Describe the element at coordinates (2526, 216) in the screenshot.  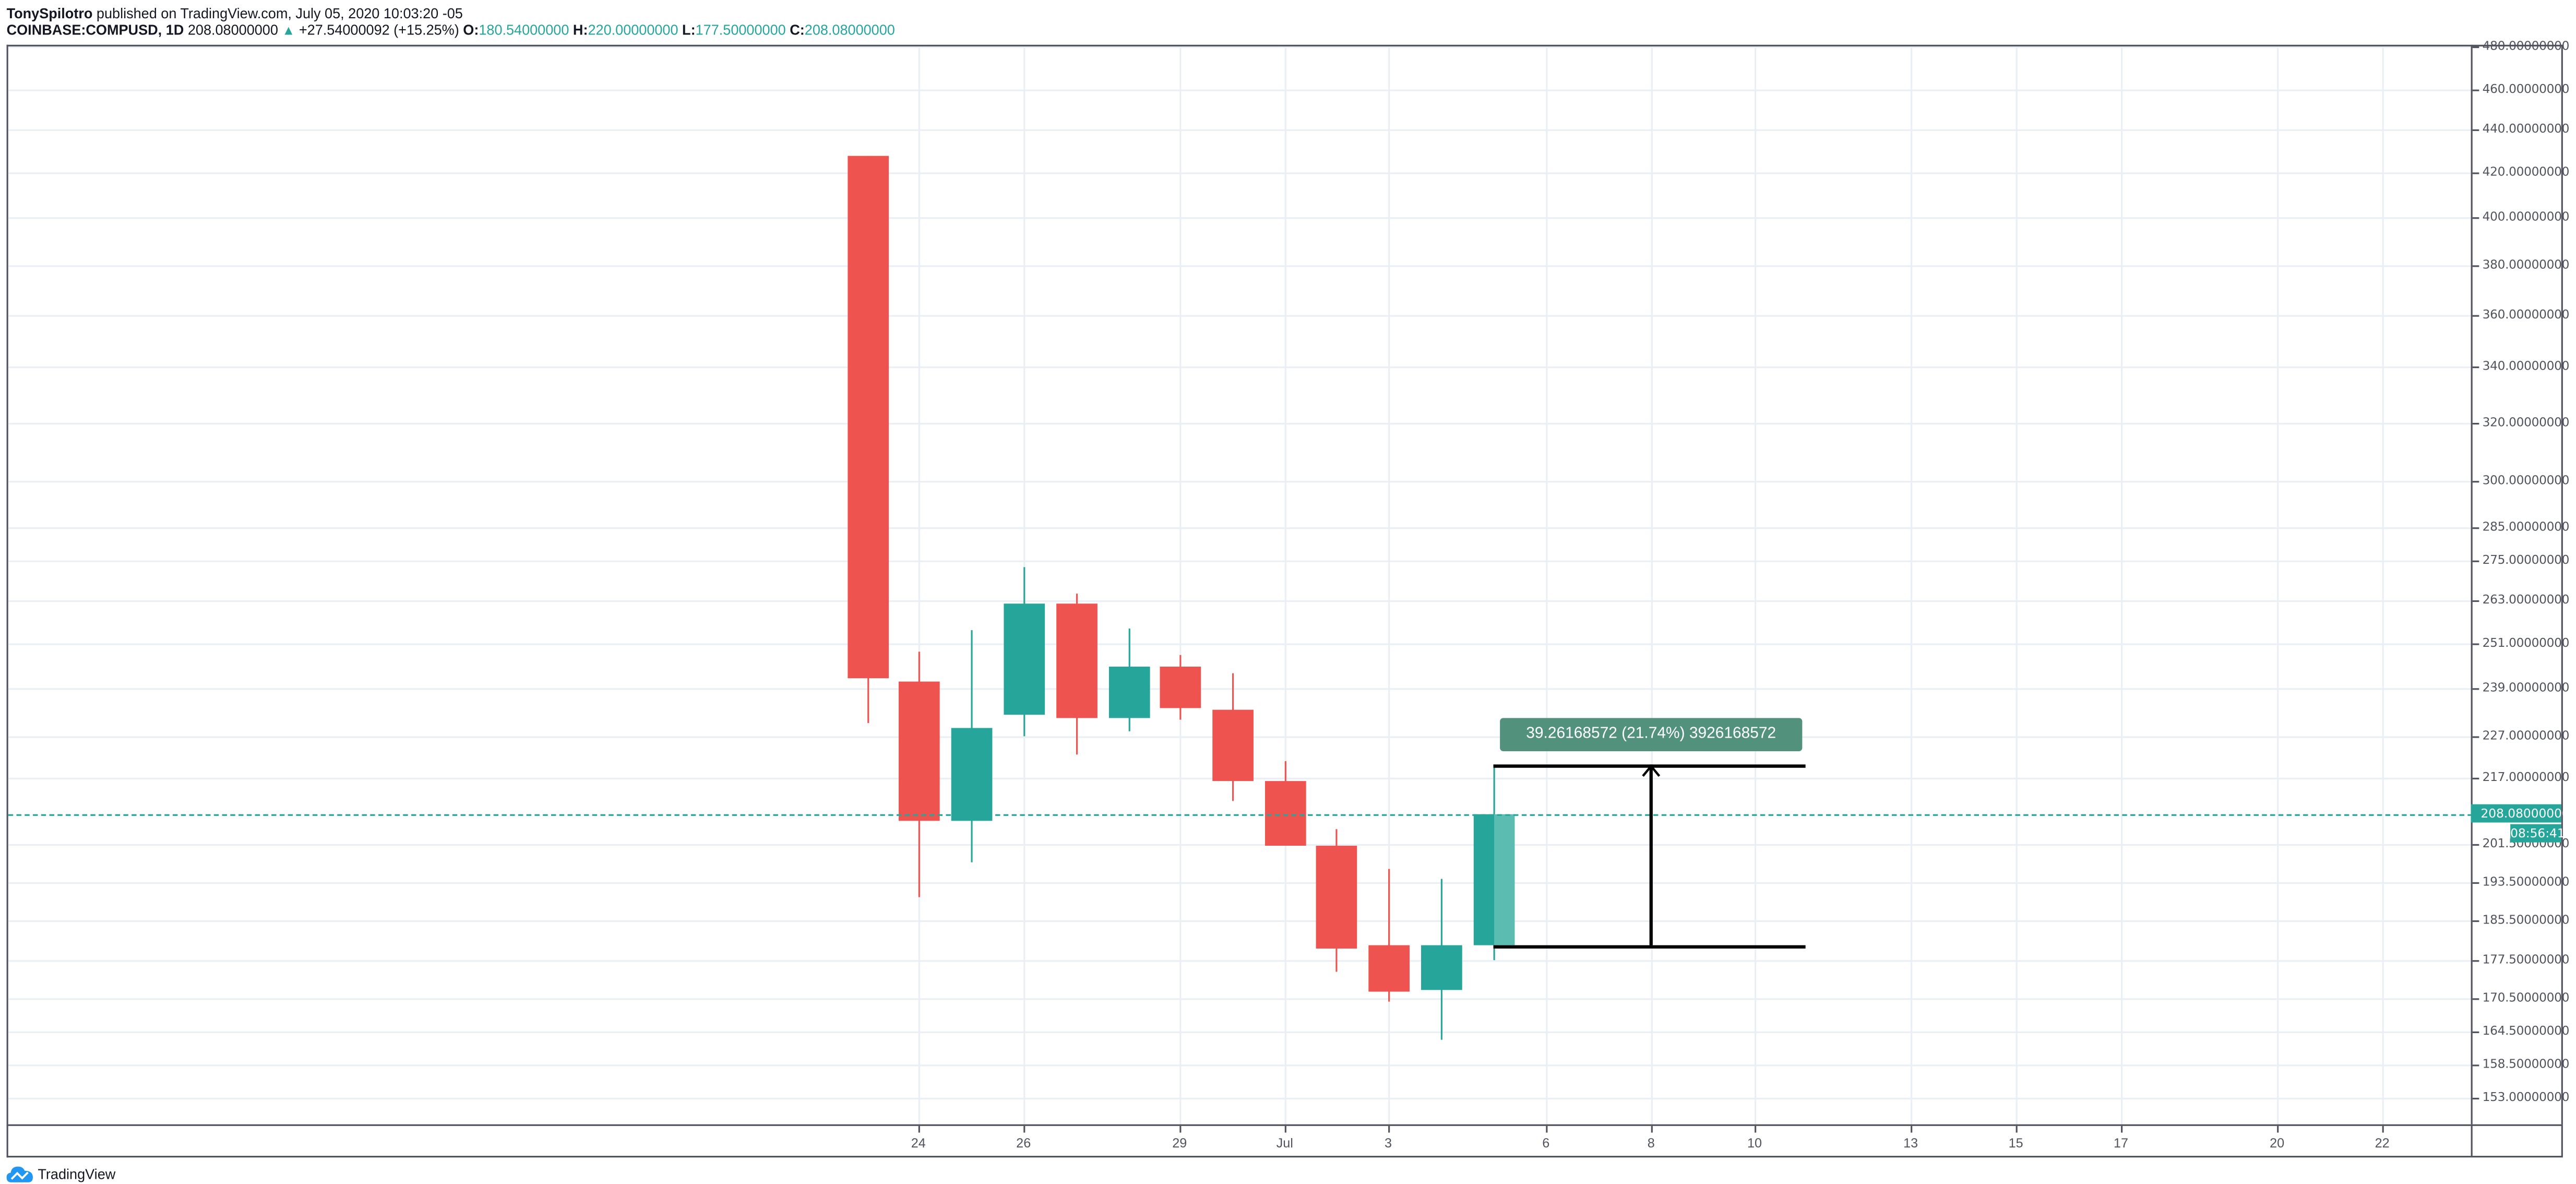
I see `price-label: 400.00000000` at that location.